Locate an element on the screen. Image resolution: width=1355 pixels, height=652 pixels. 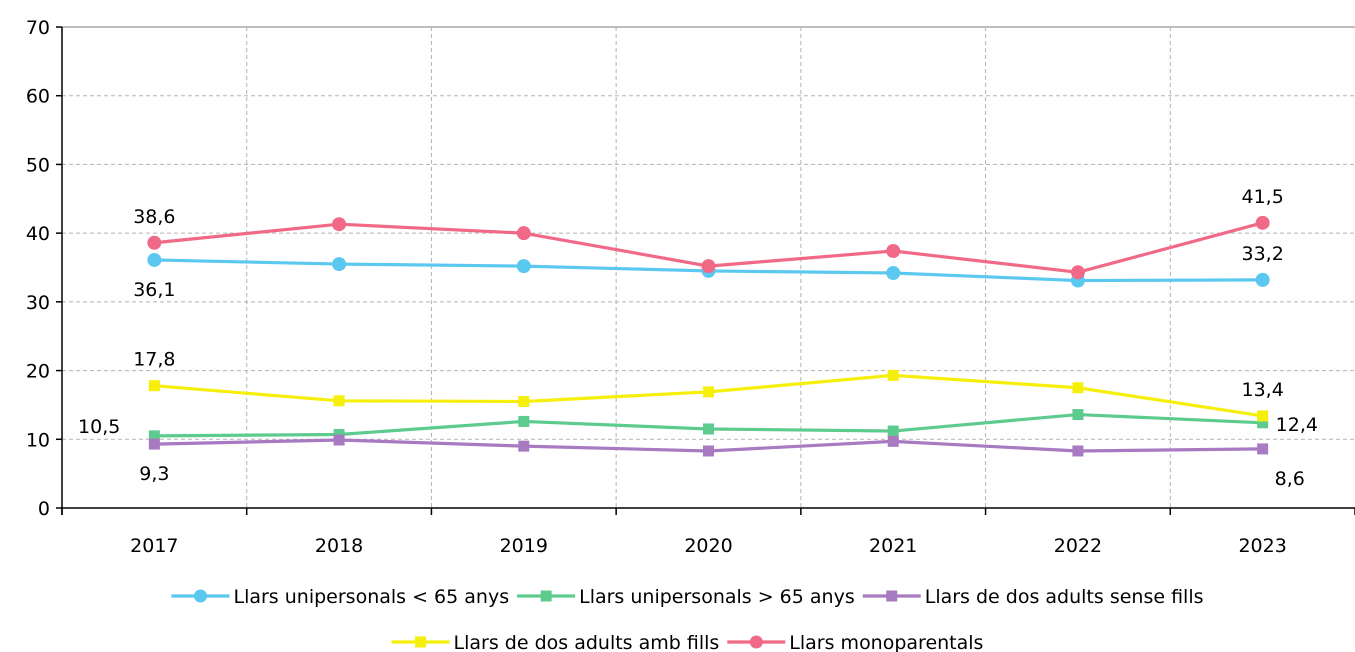
x-tick-label: 2021 is located at coordinates (893, 546).